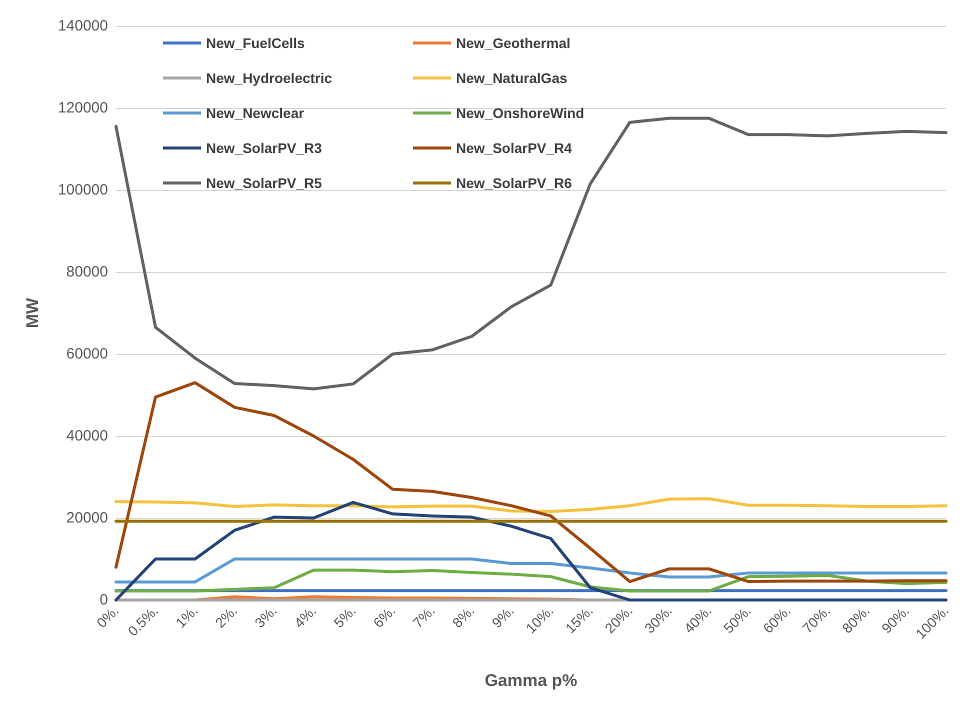 The width and height of the screenshot is (964, 702). What do you see at coordinates (264, 183) in the screenshot?
I see `legend-label: New_SolarPV_R5` at bounding box center [264, 183].